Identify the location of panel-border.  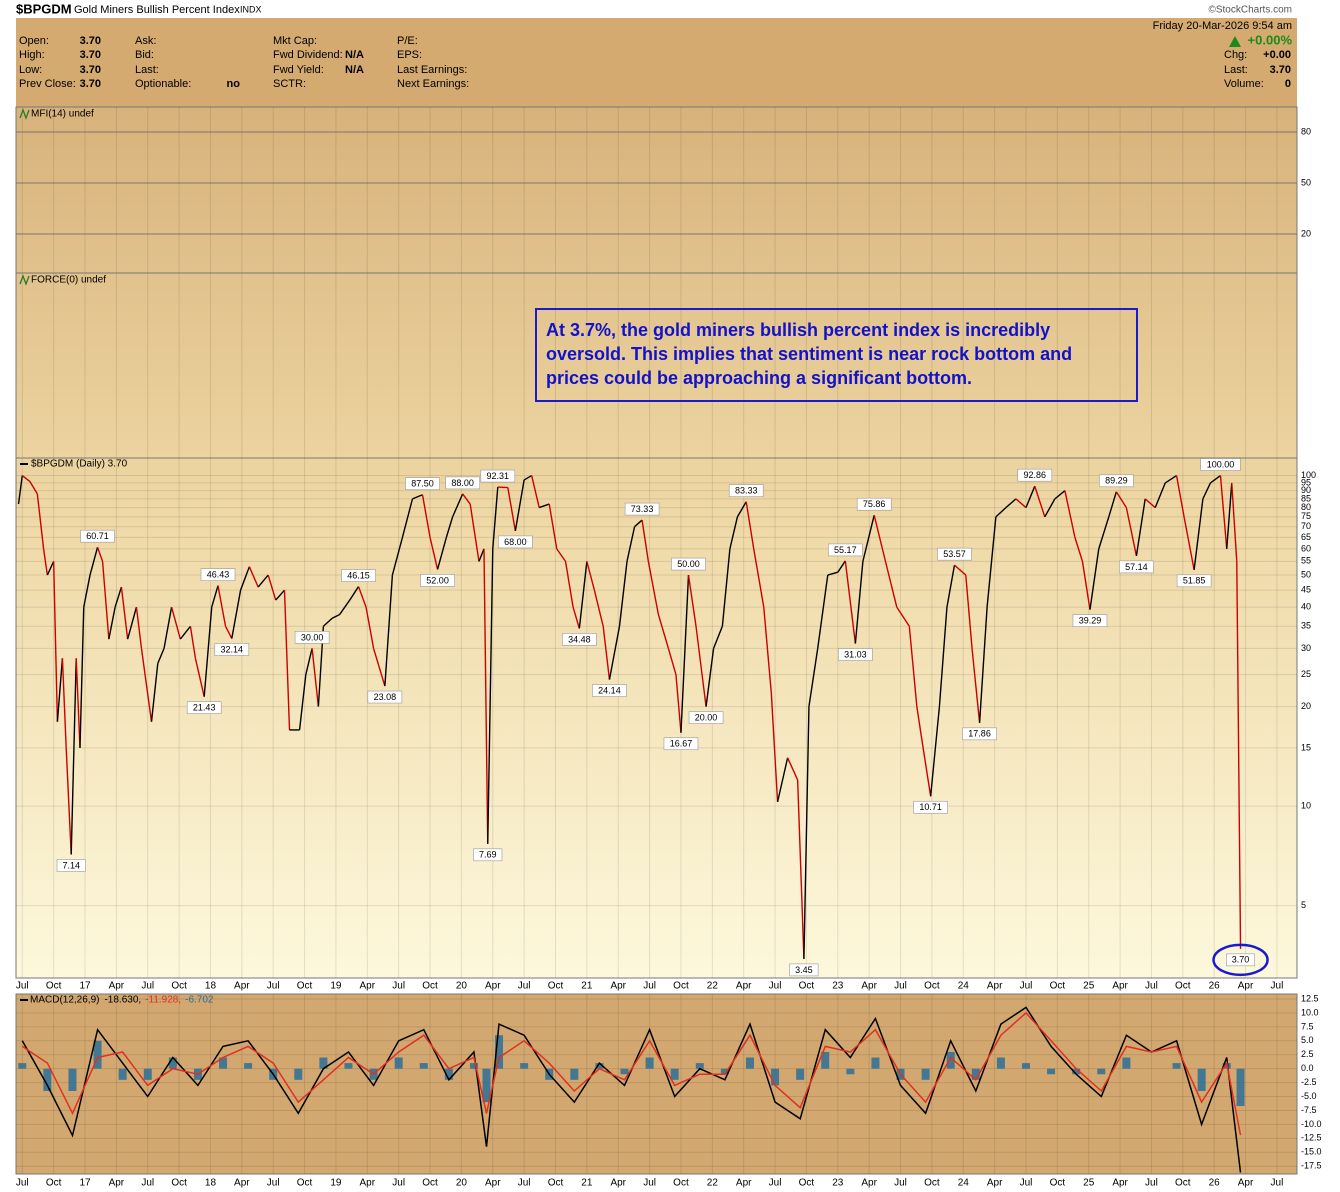
(656, 1084).